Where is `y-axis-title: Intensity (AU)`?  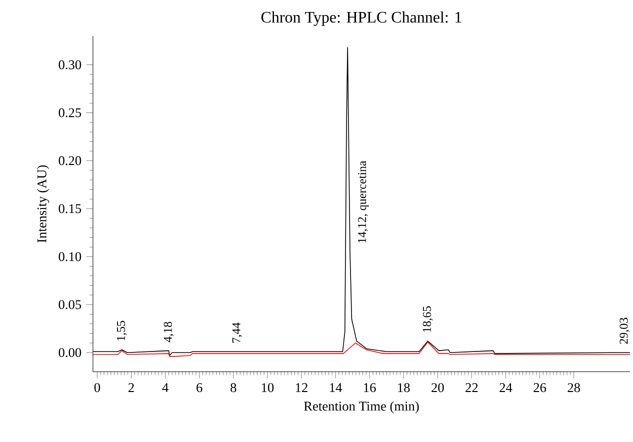 y-axis-title: Intensity (AU) is located at coordinates (43, 204).